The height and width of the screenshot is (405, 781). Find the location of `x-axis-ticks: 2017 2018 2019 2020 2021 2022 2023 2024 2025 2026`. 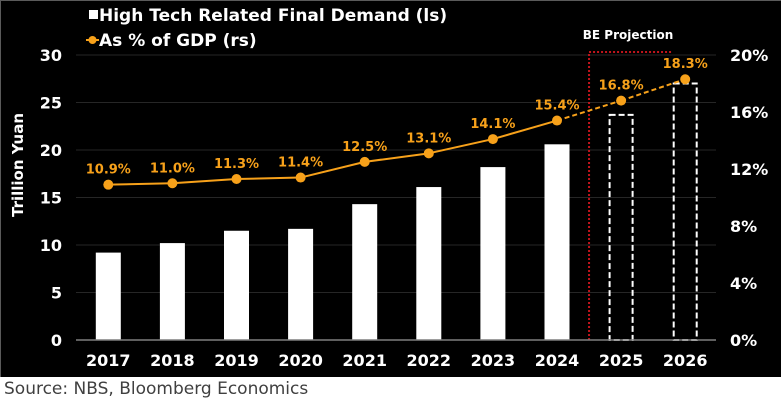

x-axis-ticks: 2017 2018 2019 2020 2021 2022 2023 2024 2025 2026 is located at coordinates (396, 360).